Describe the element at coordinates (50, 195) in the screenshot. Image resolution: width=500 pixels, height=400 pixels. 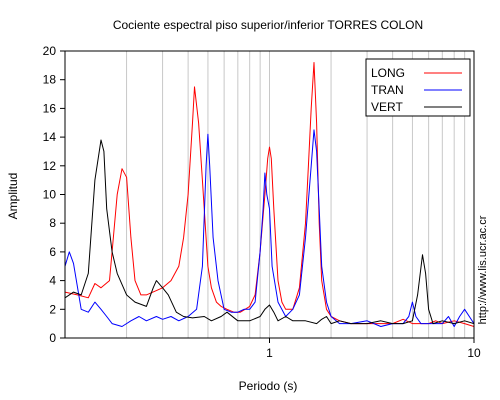
I see `y-tick-label: 10` at that location.